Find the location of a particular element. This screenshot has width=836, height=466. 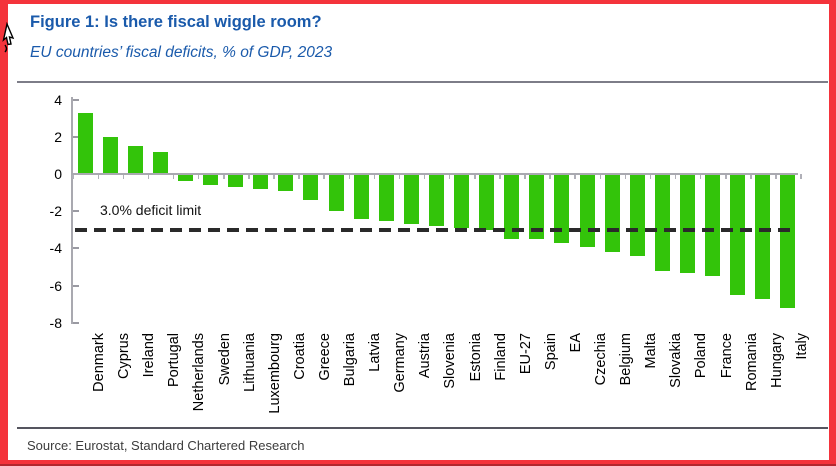

x-category-label: France is located at coordinates (726, 356).